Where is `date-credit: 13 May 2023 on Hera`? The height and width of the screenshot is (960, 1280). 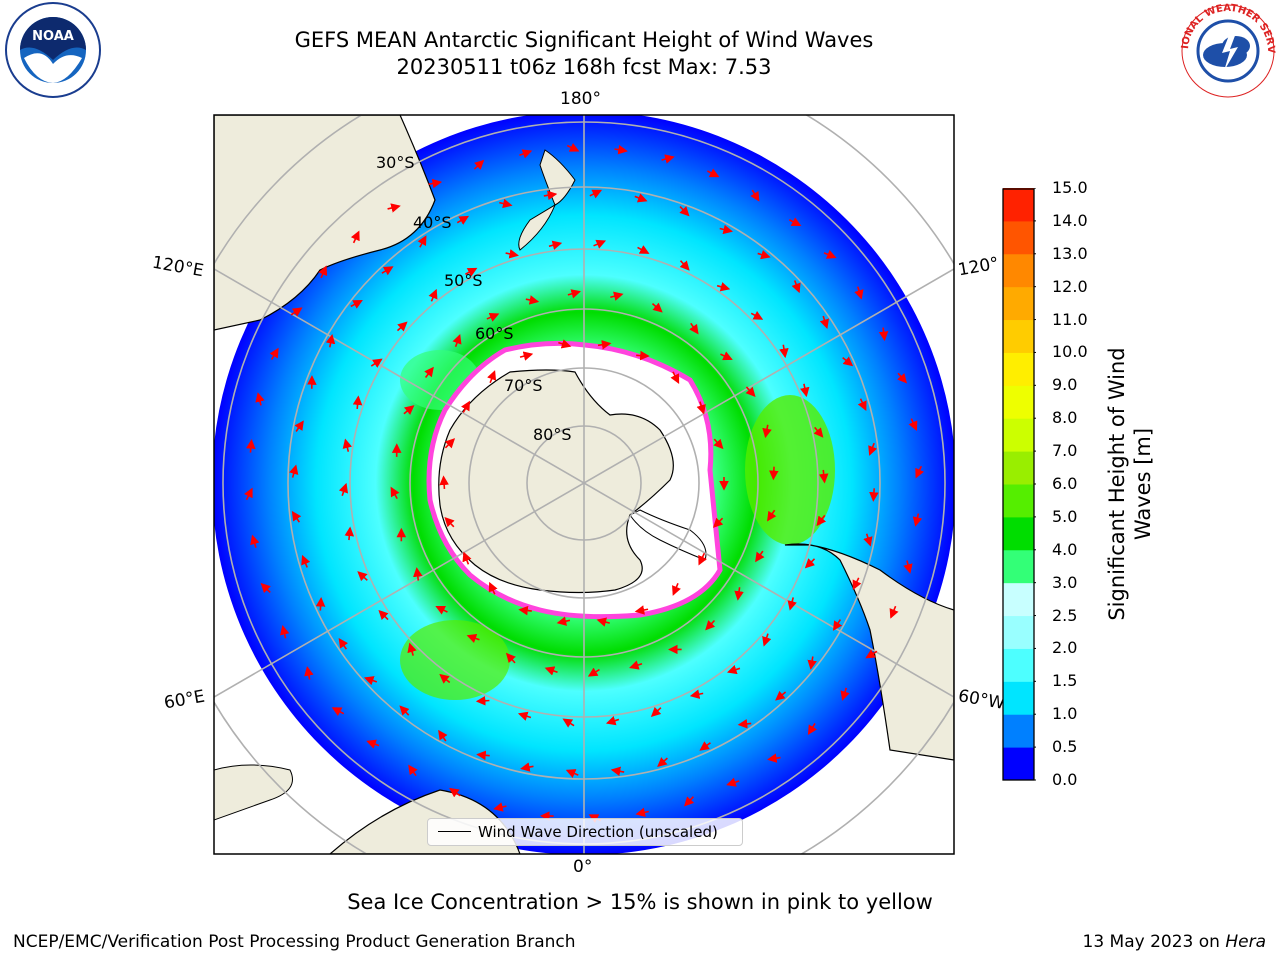
date-credit: 13 May 2023 on Hera is located at coordinates (1175, 942).